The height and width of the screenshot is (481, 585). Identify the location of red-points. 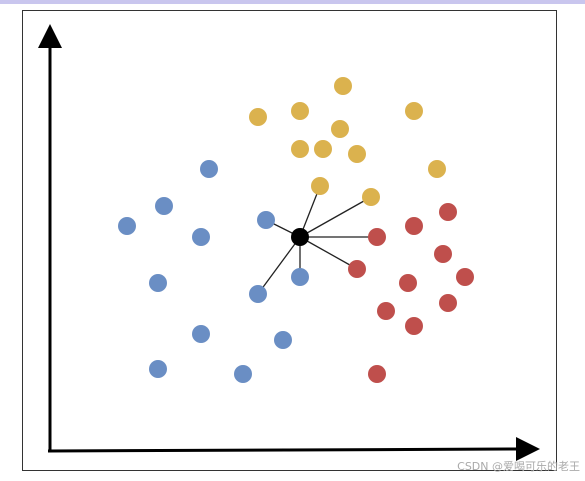
(411, 293).